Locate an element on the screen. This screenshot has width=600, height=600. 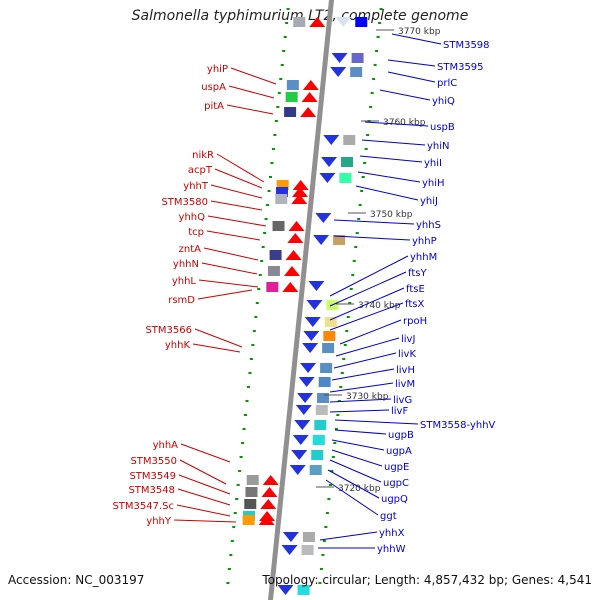
right-gene-label-5: yhiN is located at coordinates (438, 146).